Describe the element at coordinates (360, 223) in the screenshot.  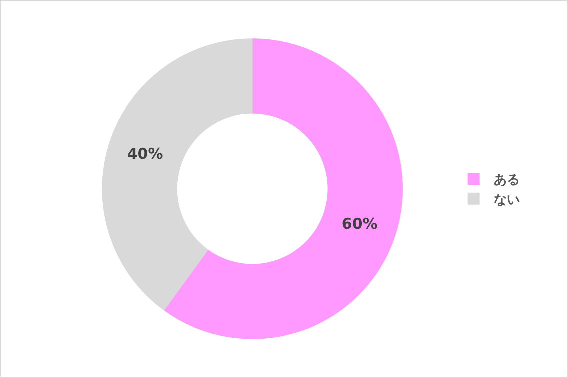
I see `data-label: 60%` at that location.